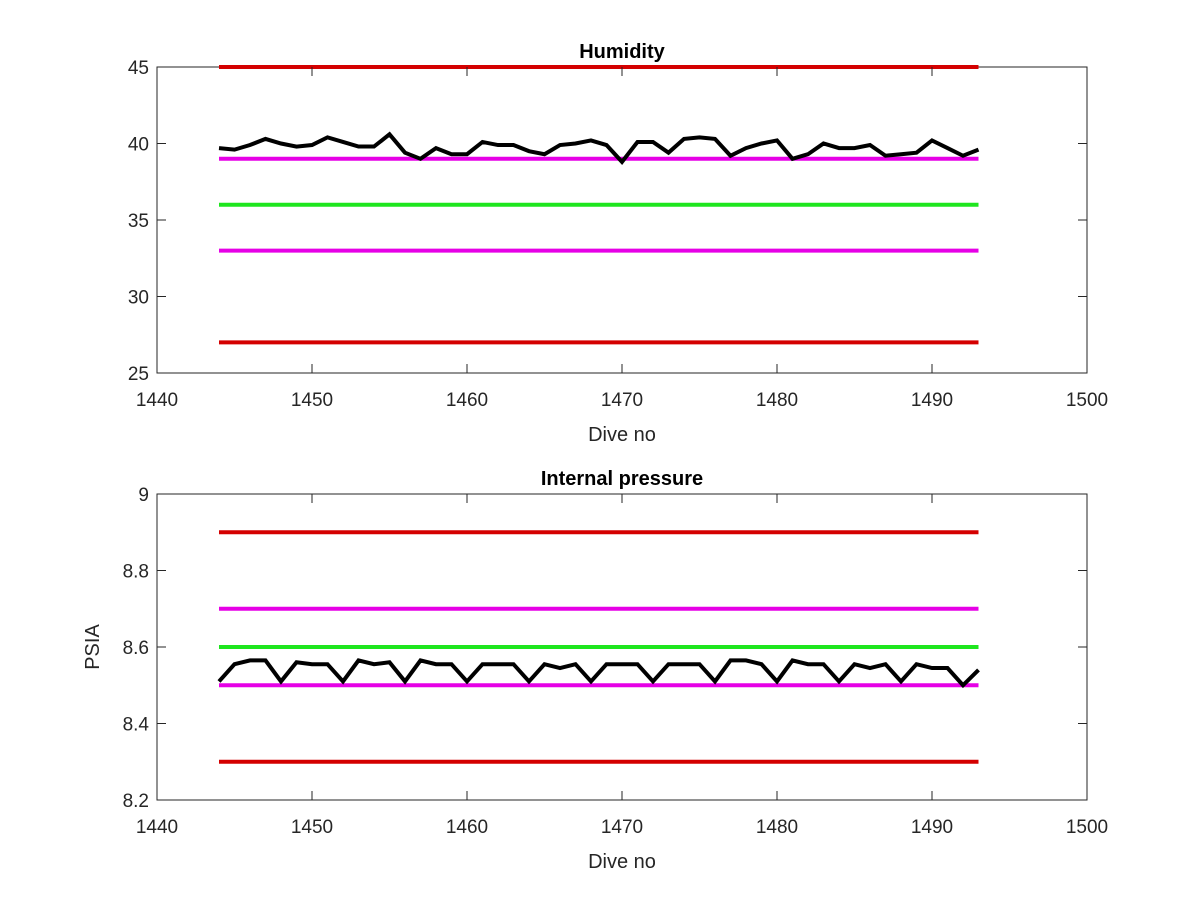  Describe the element at coordinates (136, 801) in the screenshot. I see `y-tick-label: 8.2` at that location.